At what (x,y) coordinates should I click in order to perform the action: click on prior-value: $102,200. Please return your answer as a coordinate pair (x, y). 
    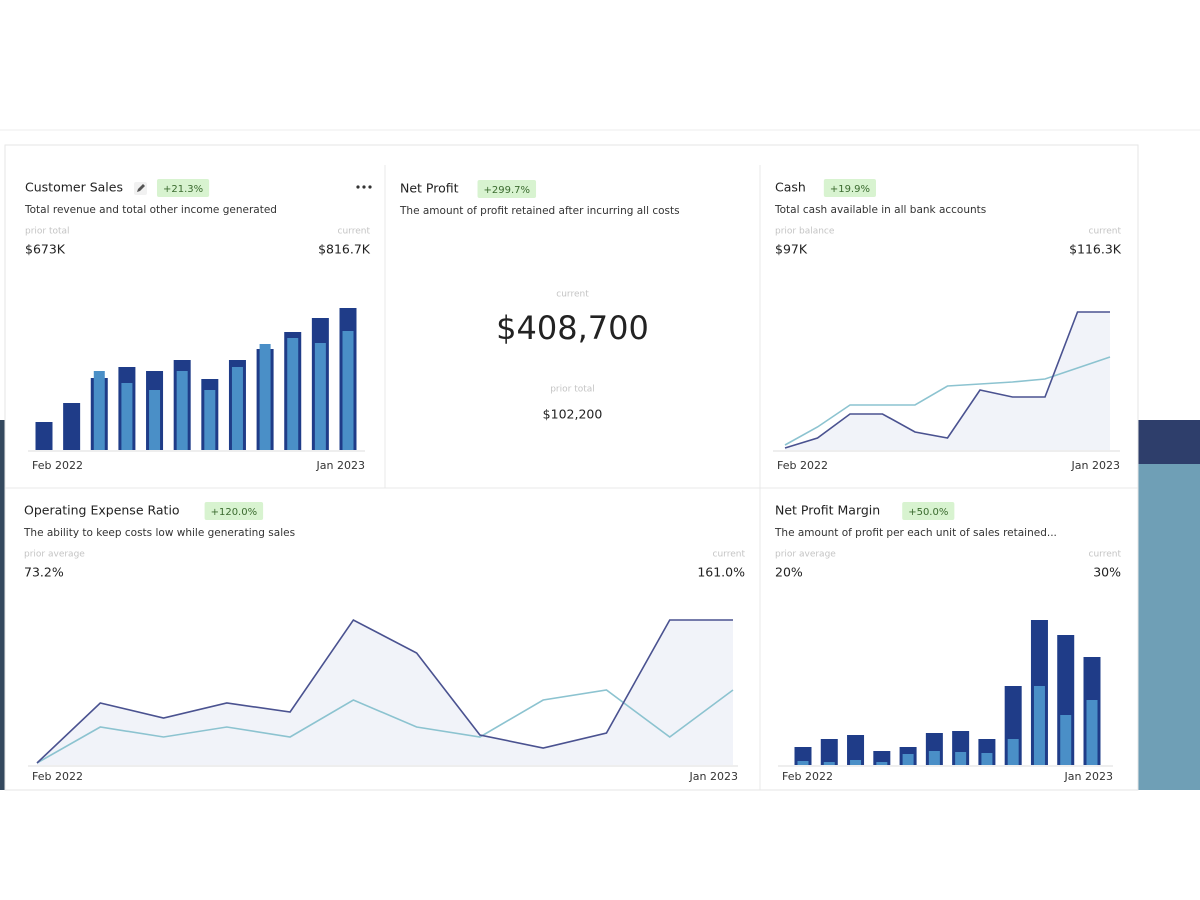
    Looking at the image, I should click on (573, 414).